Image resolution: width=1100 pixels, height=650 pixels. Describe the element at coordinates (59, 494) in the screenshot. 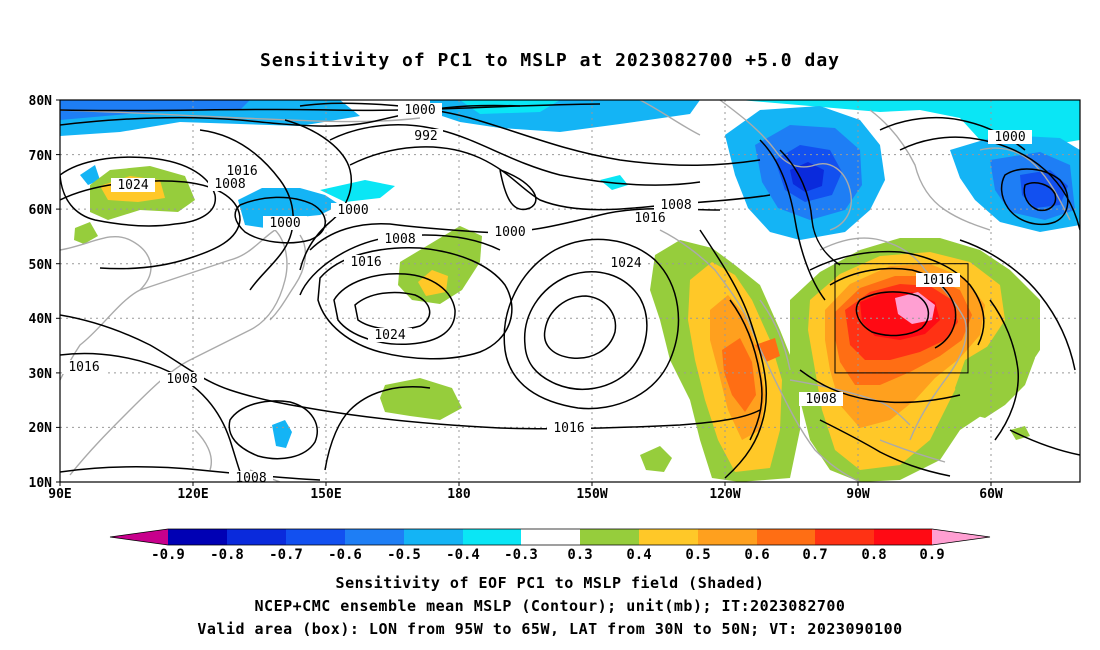

I see `lon-tick: 90E` at that location.